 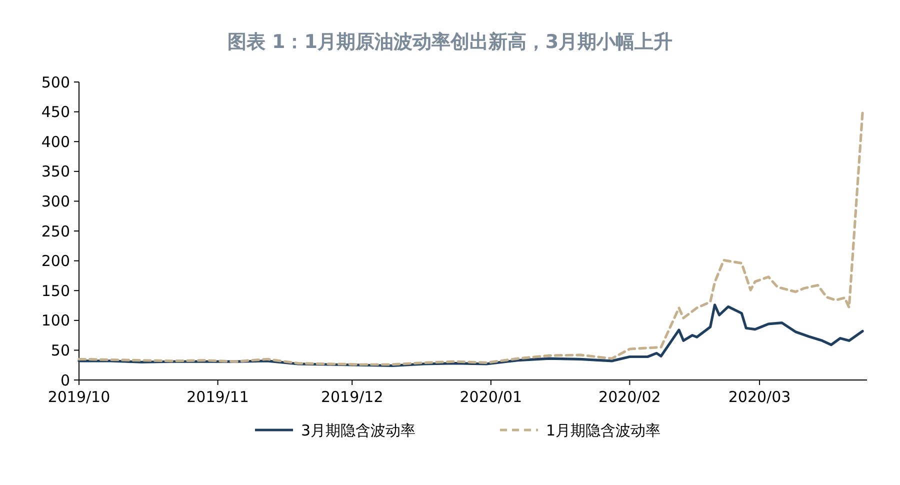 I want to click on y-tick-label: 350, so click(x=55, y=171).